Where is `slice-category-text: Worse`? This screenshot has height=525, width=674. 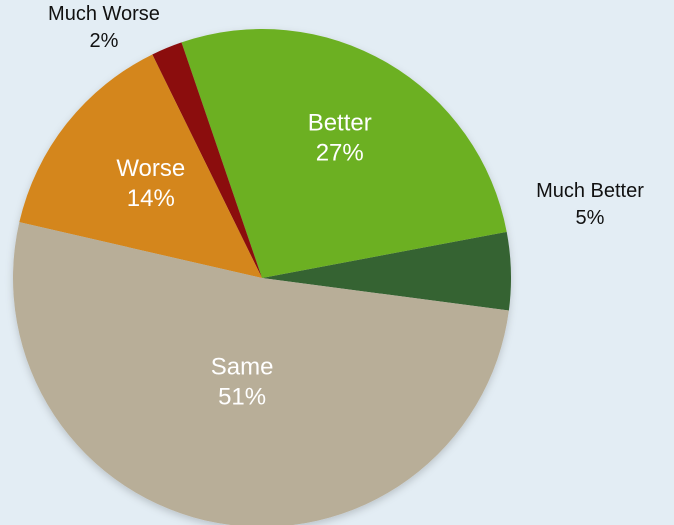 slice-category-text: Worse is located at coordinates (150, 168).